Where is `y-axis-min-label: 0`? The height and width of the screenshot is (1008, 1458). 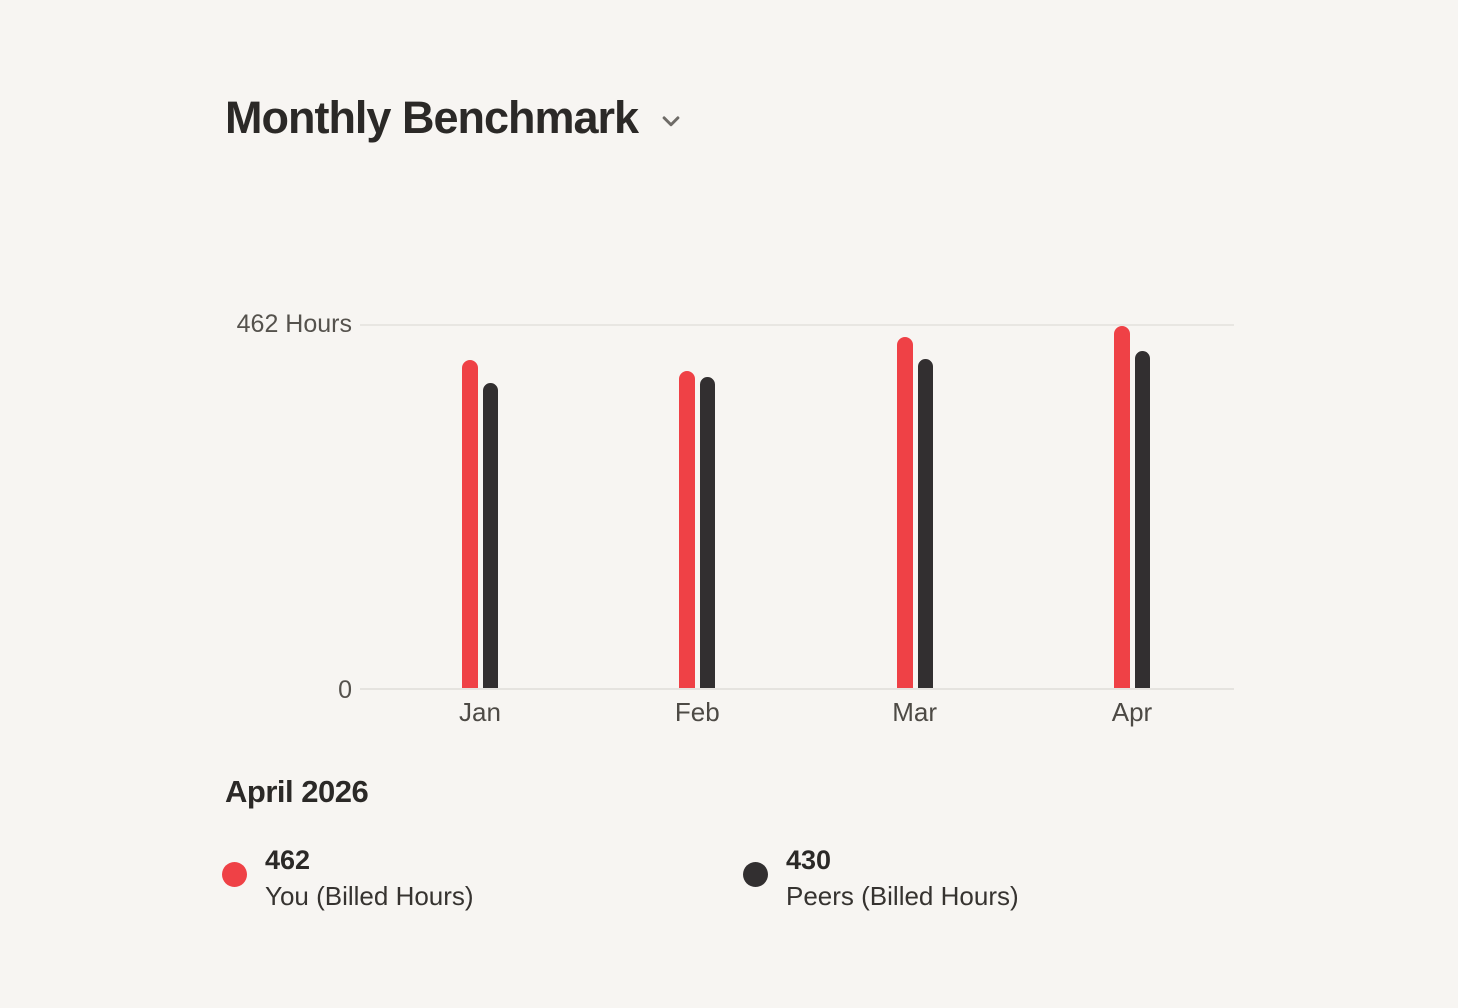
y-axis-min-label: 0 is located at coordinates (345, 690).